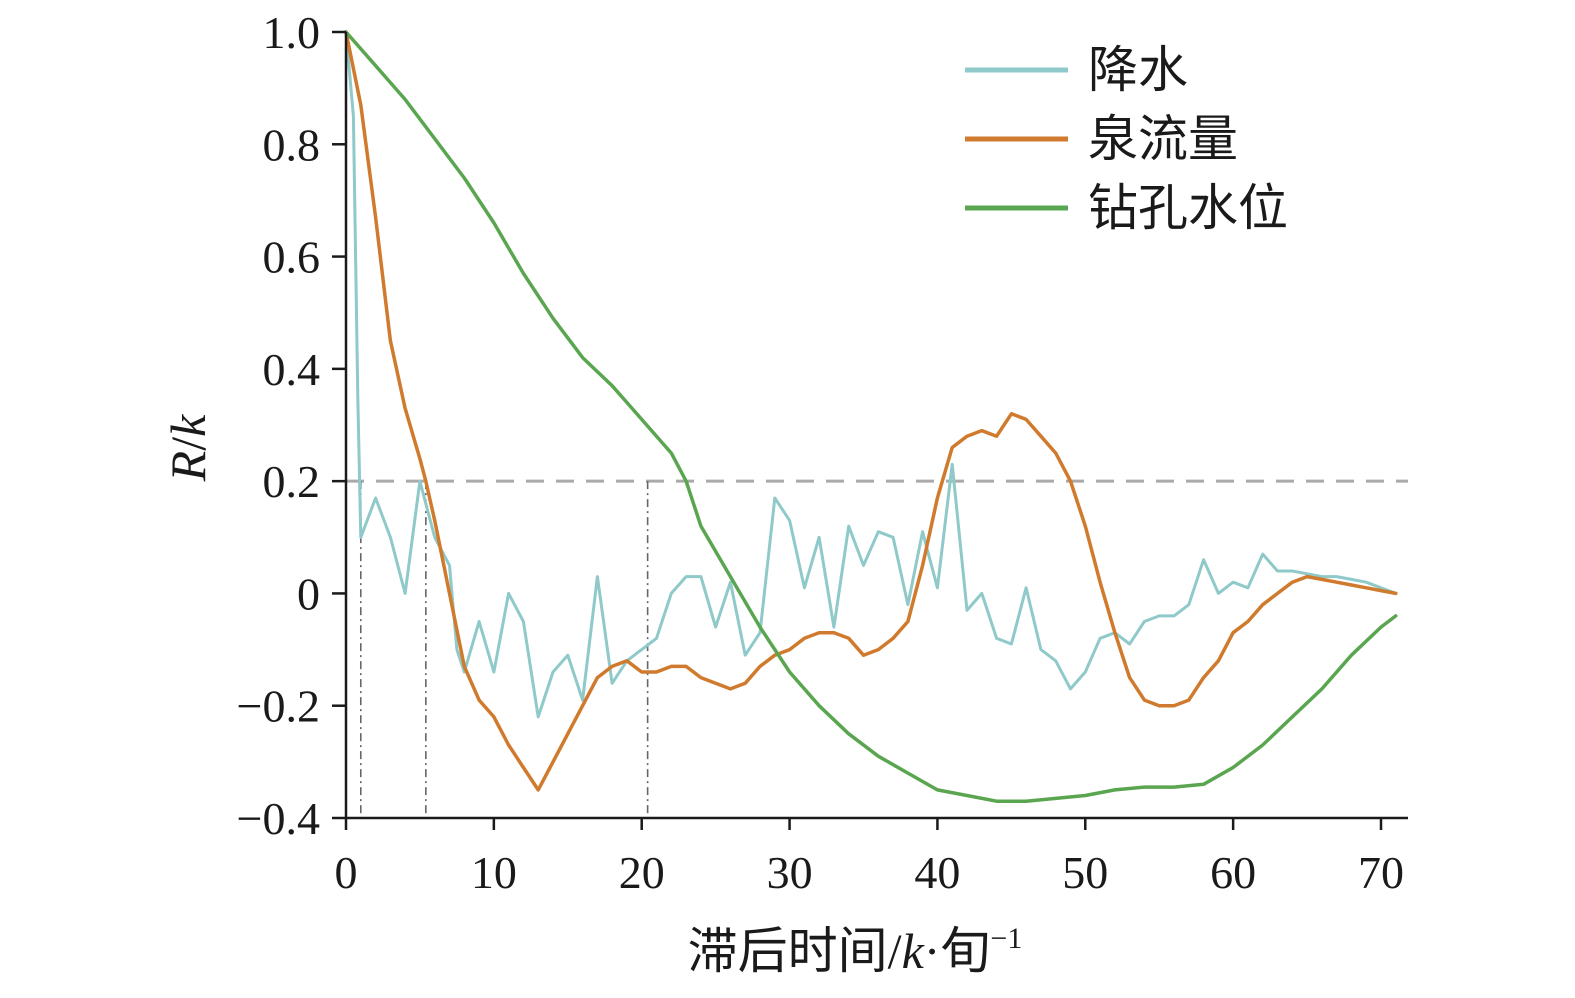 This screenshot has width=1575, height=998. What do you see at coordinates (188, 467) in the screenshot?
I see `y-axis-title-var1: R` at bounding box center [188, 467].